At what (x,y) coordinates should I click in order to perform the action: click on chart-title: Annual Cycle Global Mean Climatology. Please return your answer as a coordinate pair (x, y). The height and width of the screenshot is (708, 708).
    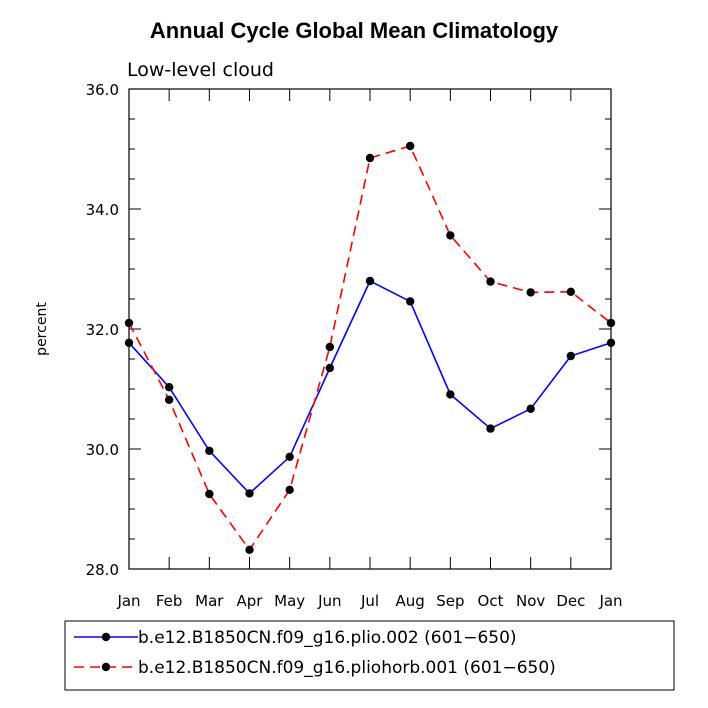
    Looking at the image, I should click on (354, 30).